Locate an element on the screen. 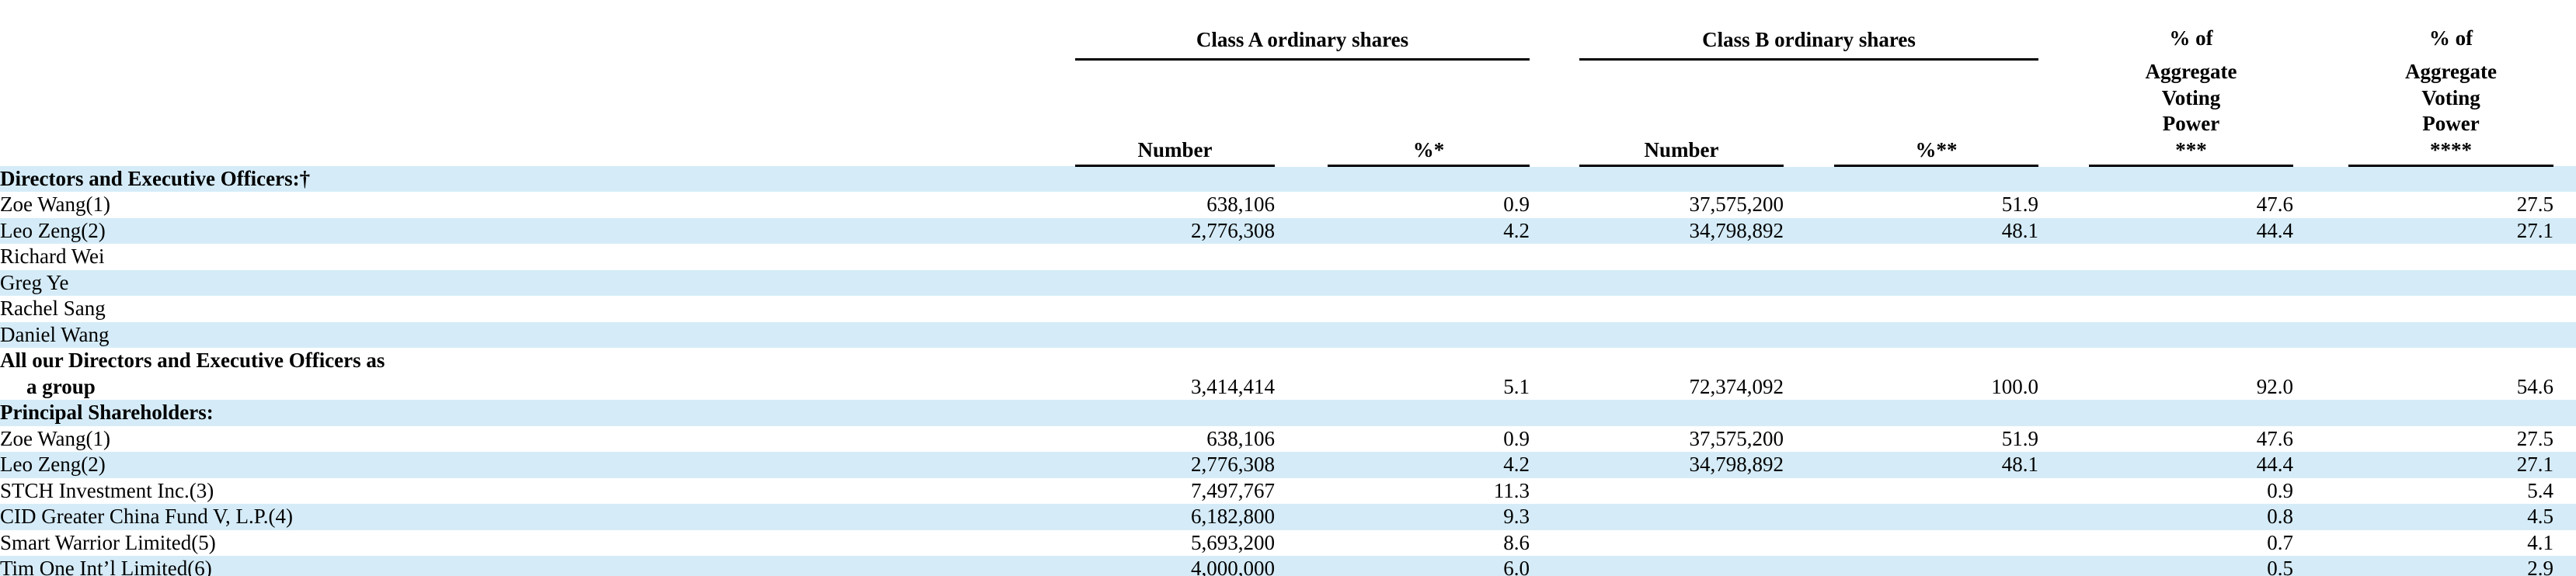 The image size is (2576, 576). row-rachel-sang: Rachel Sang is located at coordinates (1288, 309).